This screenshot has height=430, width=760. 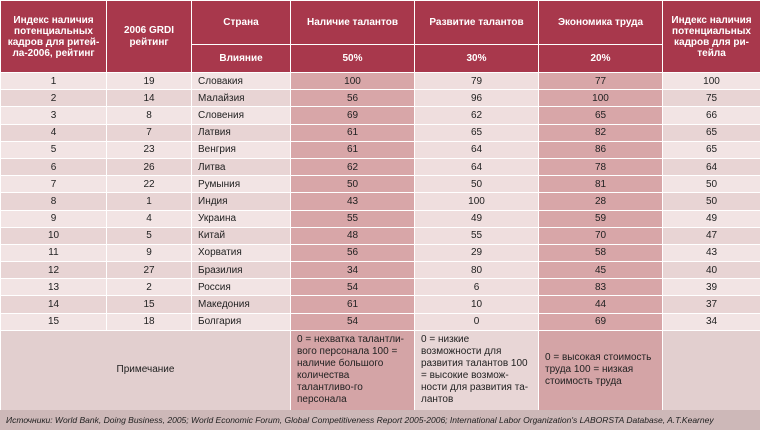 What do you see at coordinates (241, 98) in the screenshot?
I see `cell-country: Малайзия` at bounding box center [241, 98].